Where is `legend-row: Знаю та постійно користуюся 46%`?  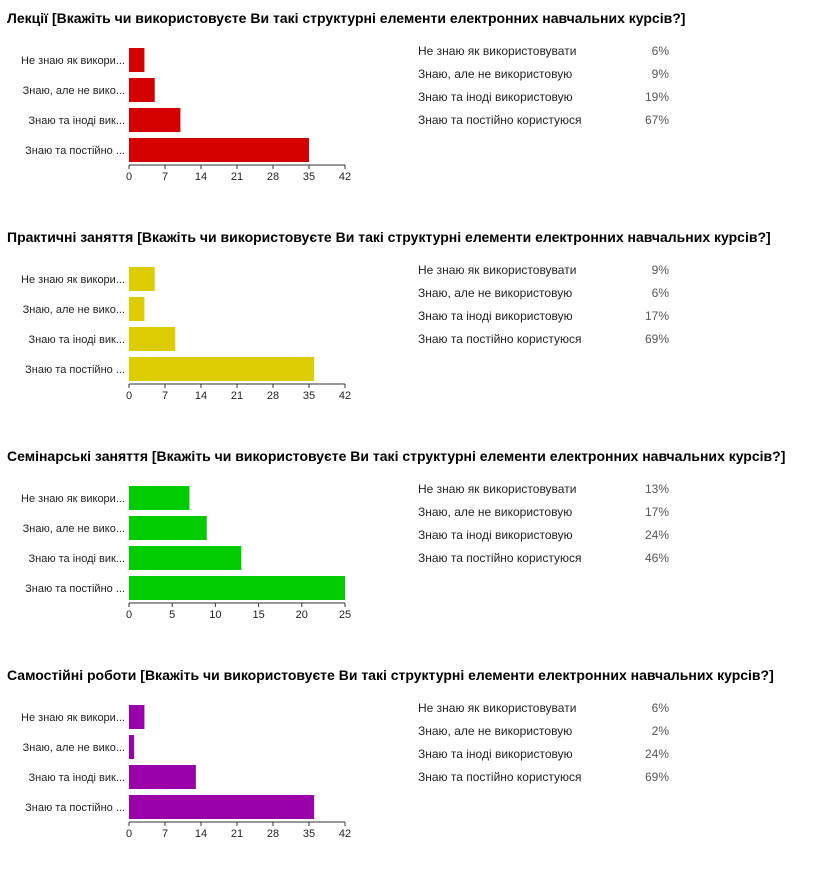
legend-row: Знаю та постійно користуюся 46% is located at coordinates (545, 562).